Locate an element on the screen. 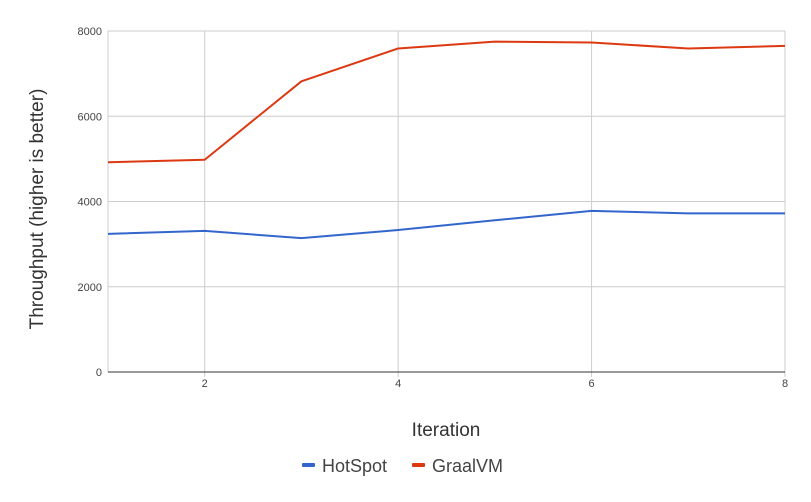 This screenshot has height=502, width=811. legend-swatch-graalvm is located at coordinates (418, 465).